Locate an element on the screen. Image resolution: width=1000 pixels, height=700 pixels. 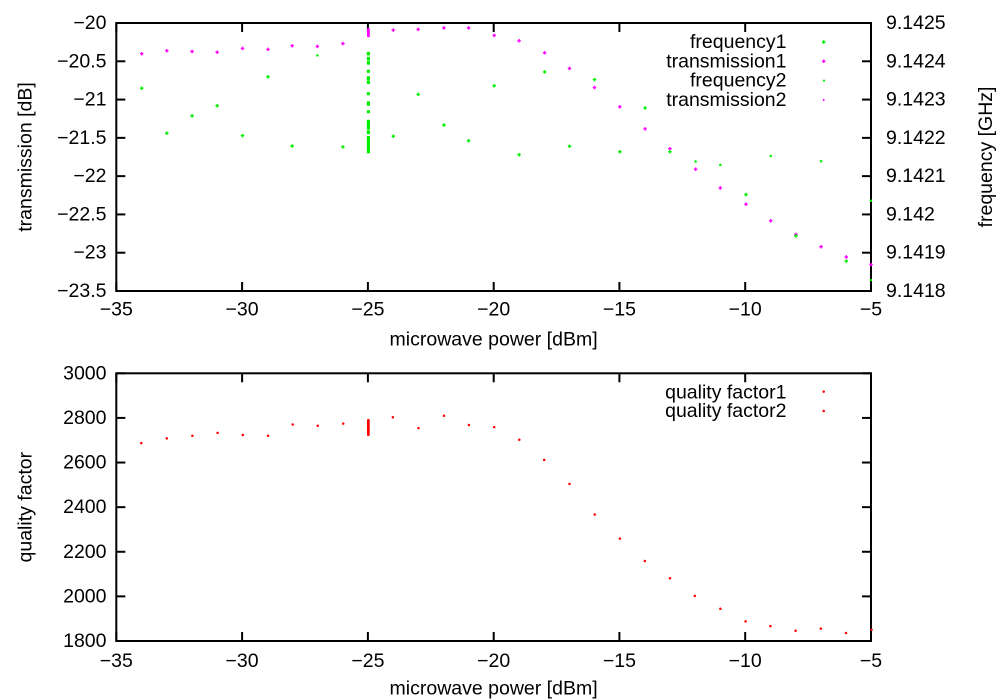
svg-text: quality factor1 is located at coordinates (725, 392).